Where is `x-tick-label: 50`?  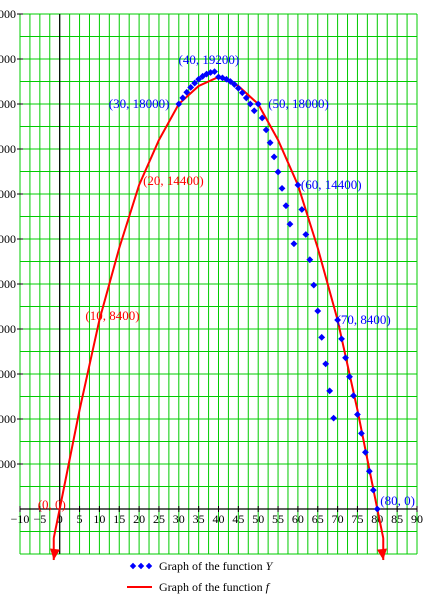
x-tick-label: 50 is located at coordinates (258, 519).